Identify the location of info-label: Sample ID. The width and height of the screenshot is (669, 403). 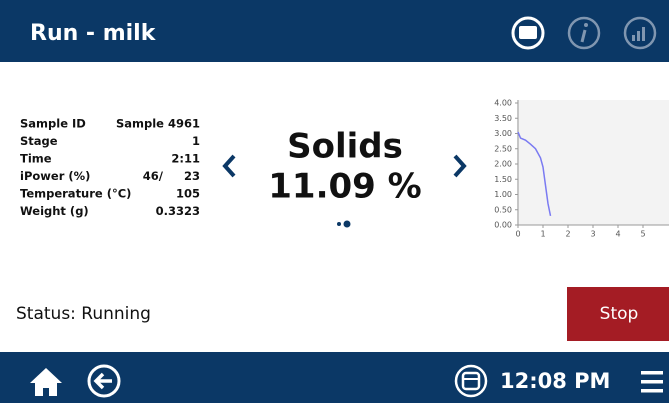
(53, 124).